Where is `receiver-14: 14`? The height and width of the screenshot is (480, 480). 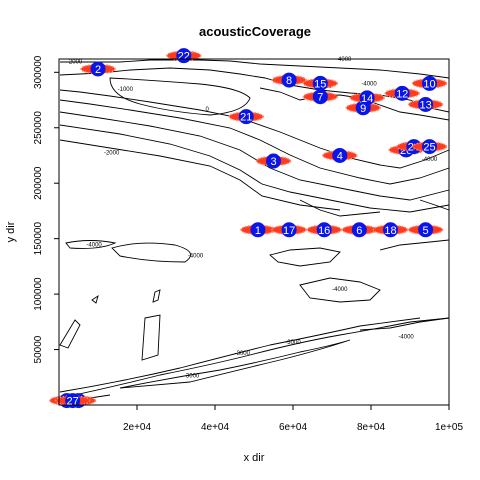 receiver-14: 14 is located at coordinates (367, 98).